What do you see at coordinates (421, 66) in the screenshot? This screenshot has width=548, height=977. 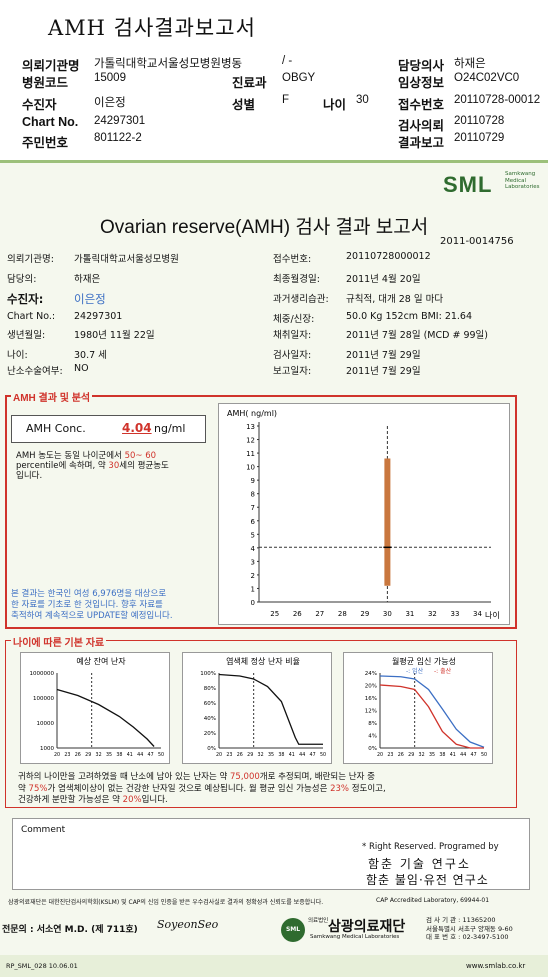 I see `header-label: 담당의사` at bounding box center [421, 66].